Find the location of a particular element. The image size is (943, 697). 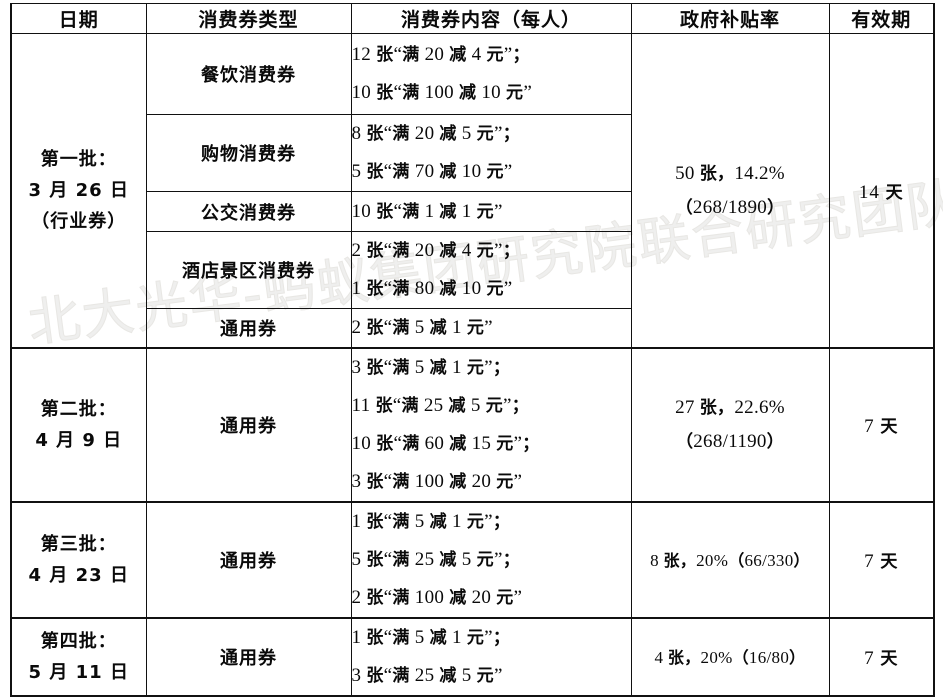

batch-date-cell-1: 第一批： 3 月 26 日（行业券） is located at coordinates (78, 191).